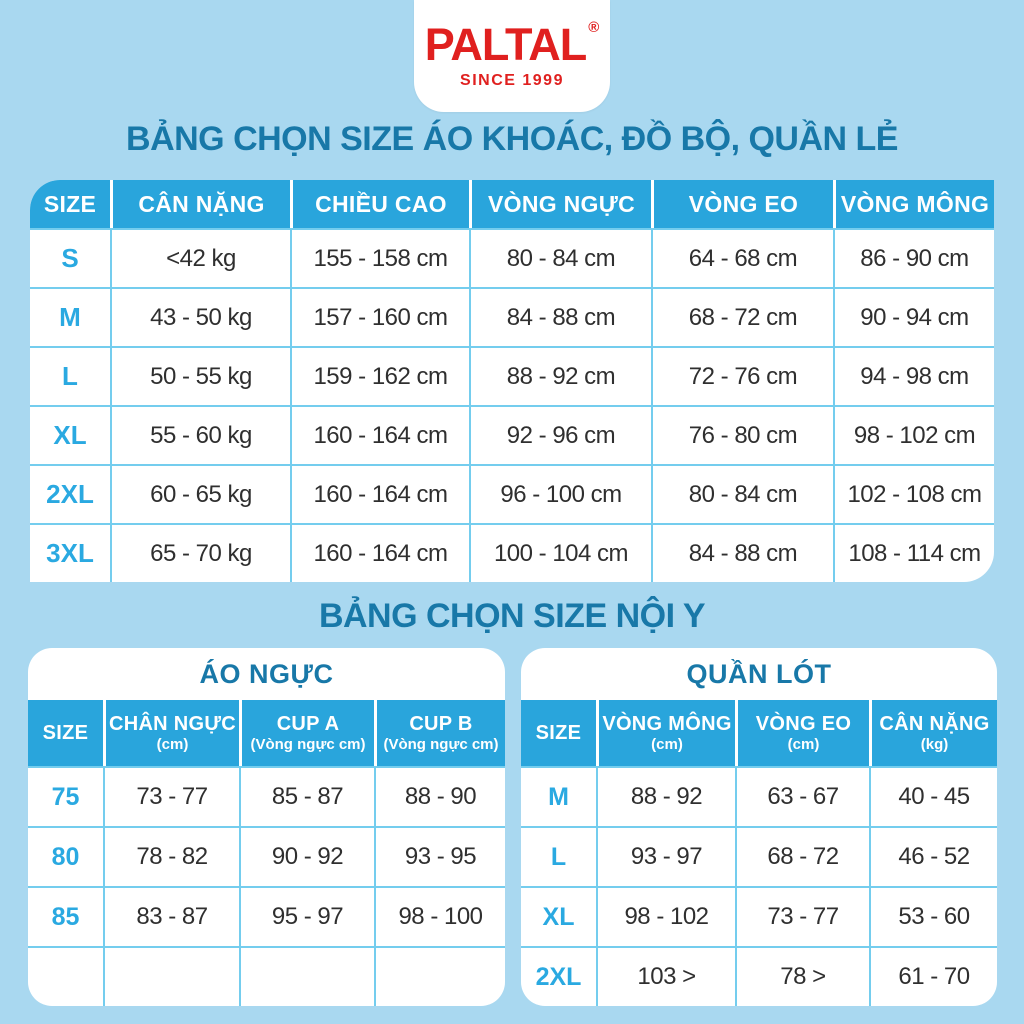 The height and width of the screenshot is (1024, 1024). What do you see at coordinates (802, 976) in the screenshot?
I see `data-cell: 78 >` at bounding box center [802, 976].